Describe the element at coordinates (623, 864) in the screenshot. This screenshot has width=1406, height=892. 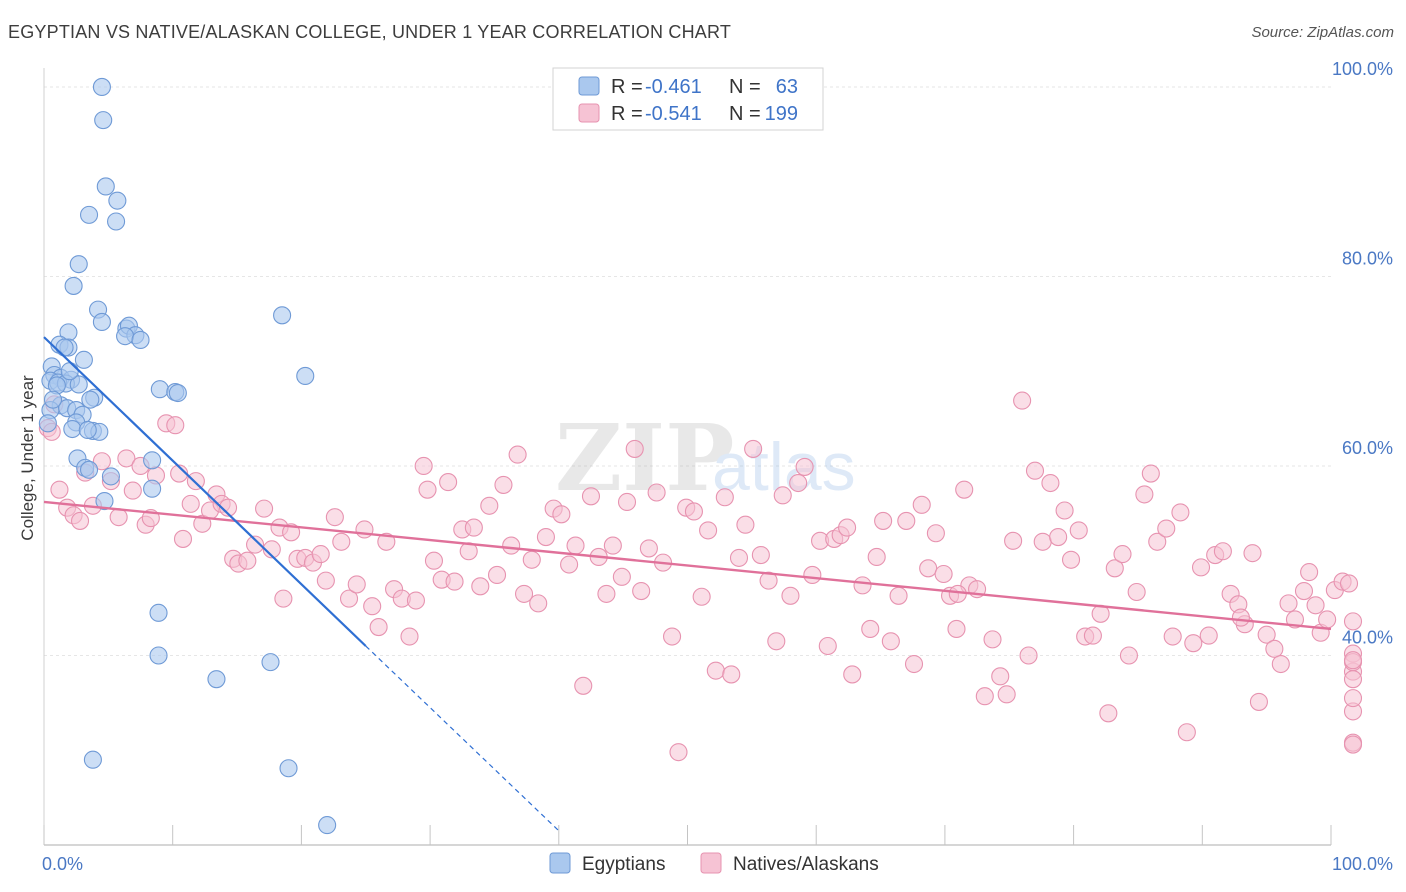
I see `bottom-legend-label-egyptians: Egyptians` at that location.